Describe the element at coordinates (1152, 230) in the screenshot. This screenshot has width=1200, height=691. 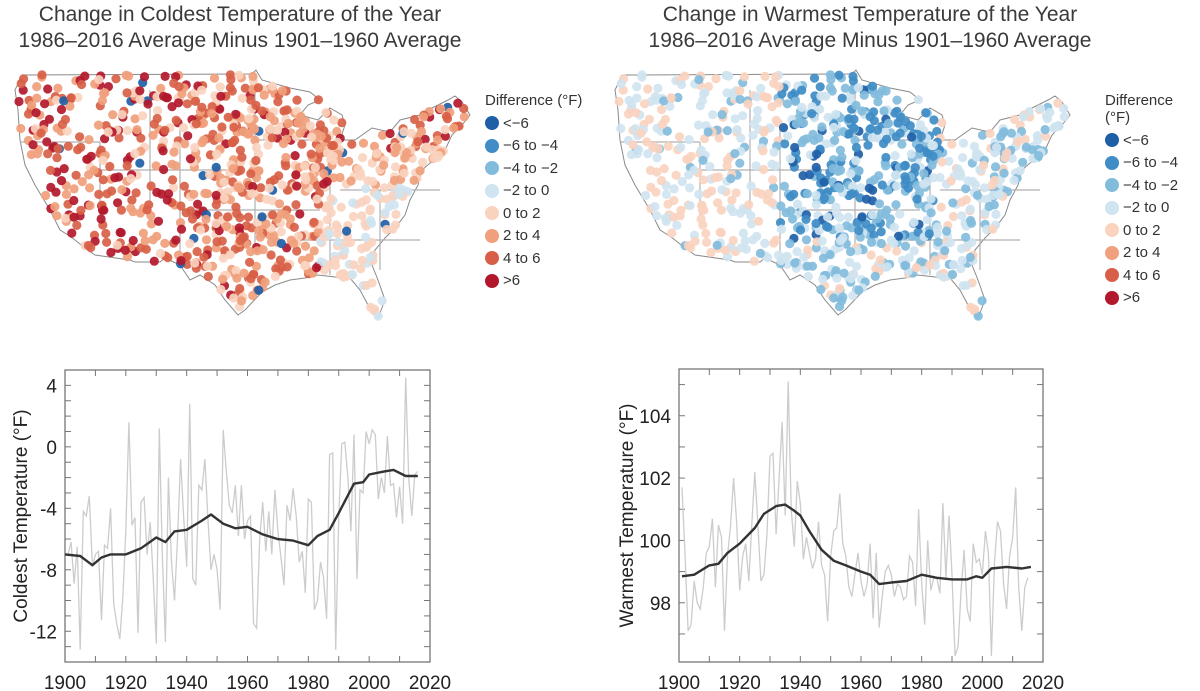
I see `legend-item: 0 to 2` at that location.